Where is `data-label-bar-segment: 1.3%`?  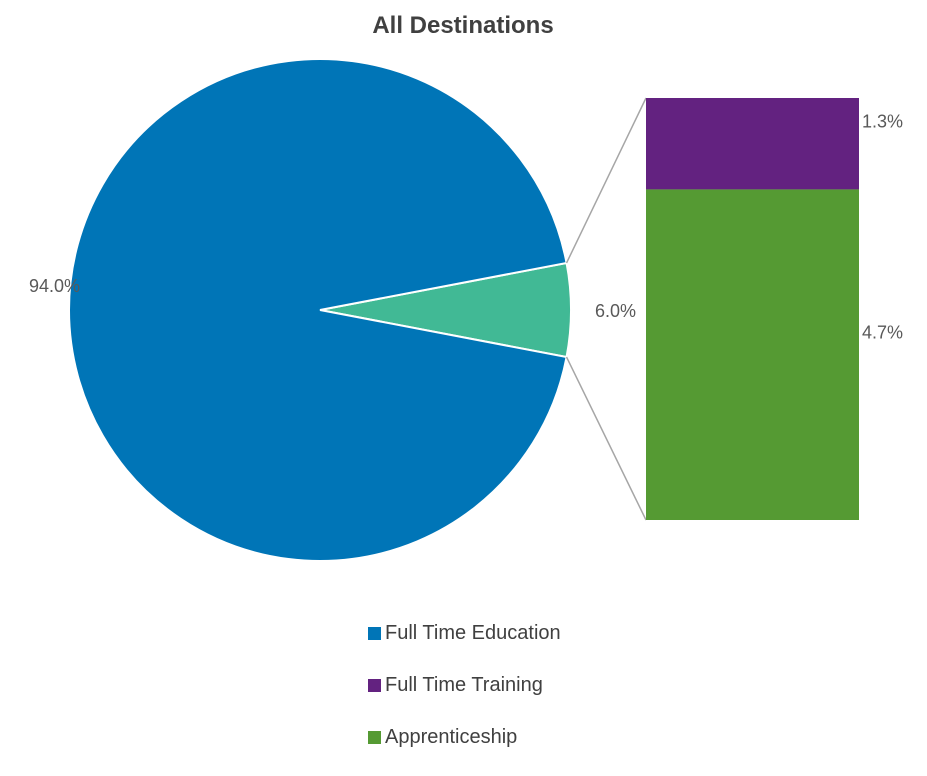
data-label-bar-segment: 1.3% is located at coordinates (882, 122).